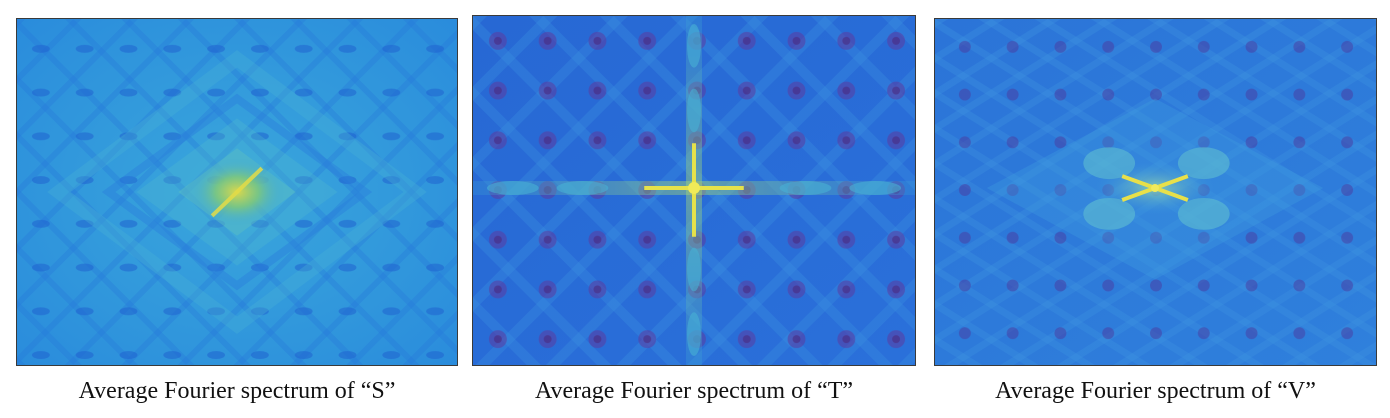  What do you see at coordinates (237, 391) in the screenshot?
I see `caption-s: Average Fourier spectrum of “S”` at bounding box center [237, 391].